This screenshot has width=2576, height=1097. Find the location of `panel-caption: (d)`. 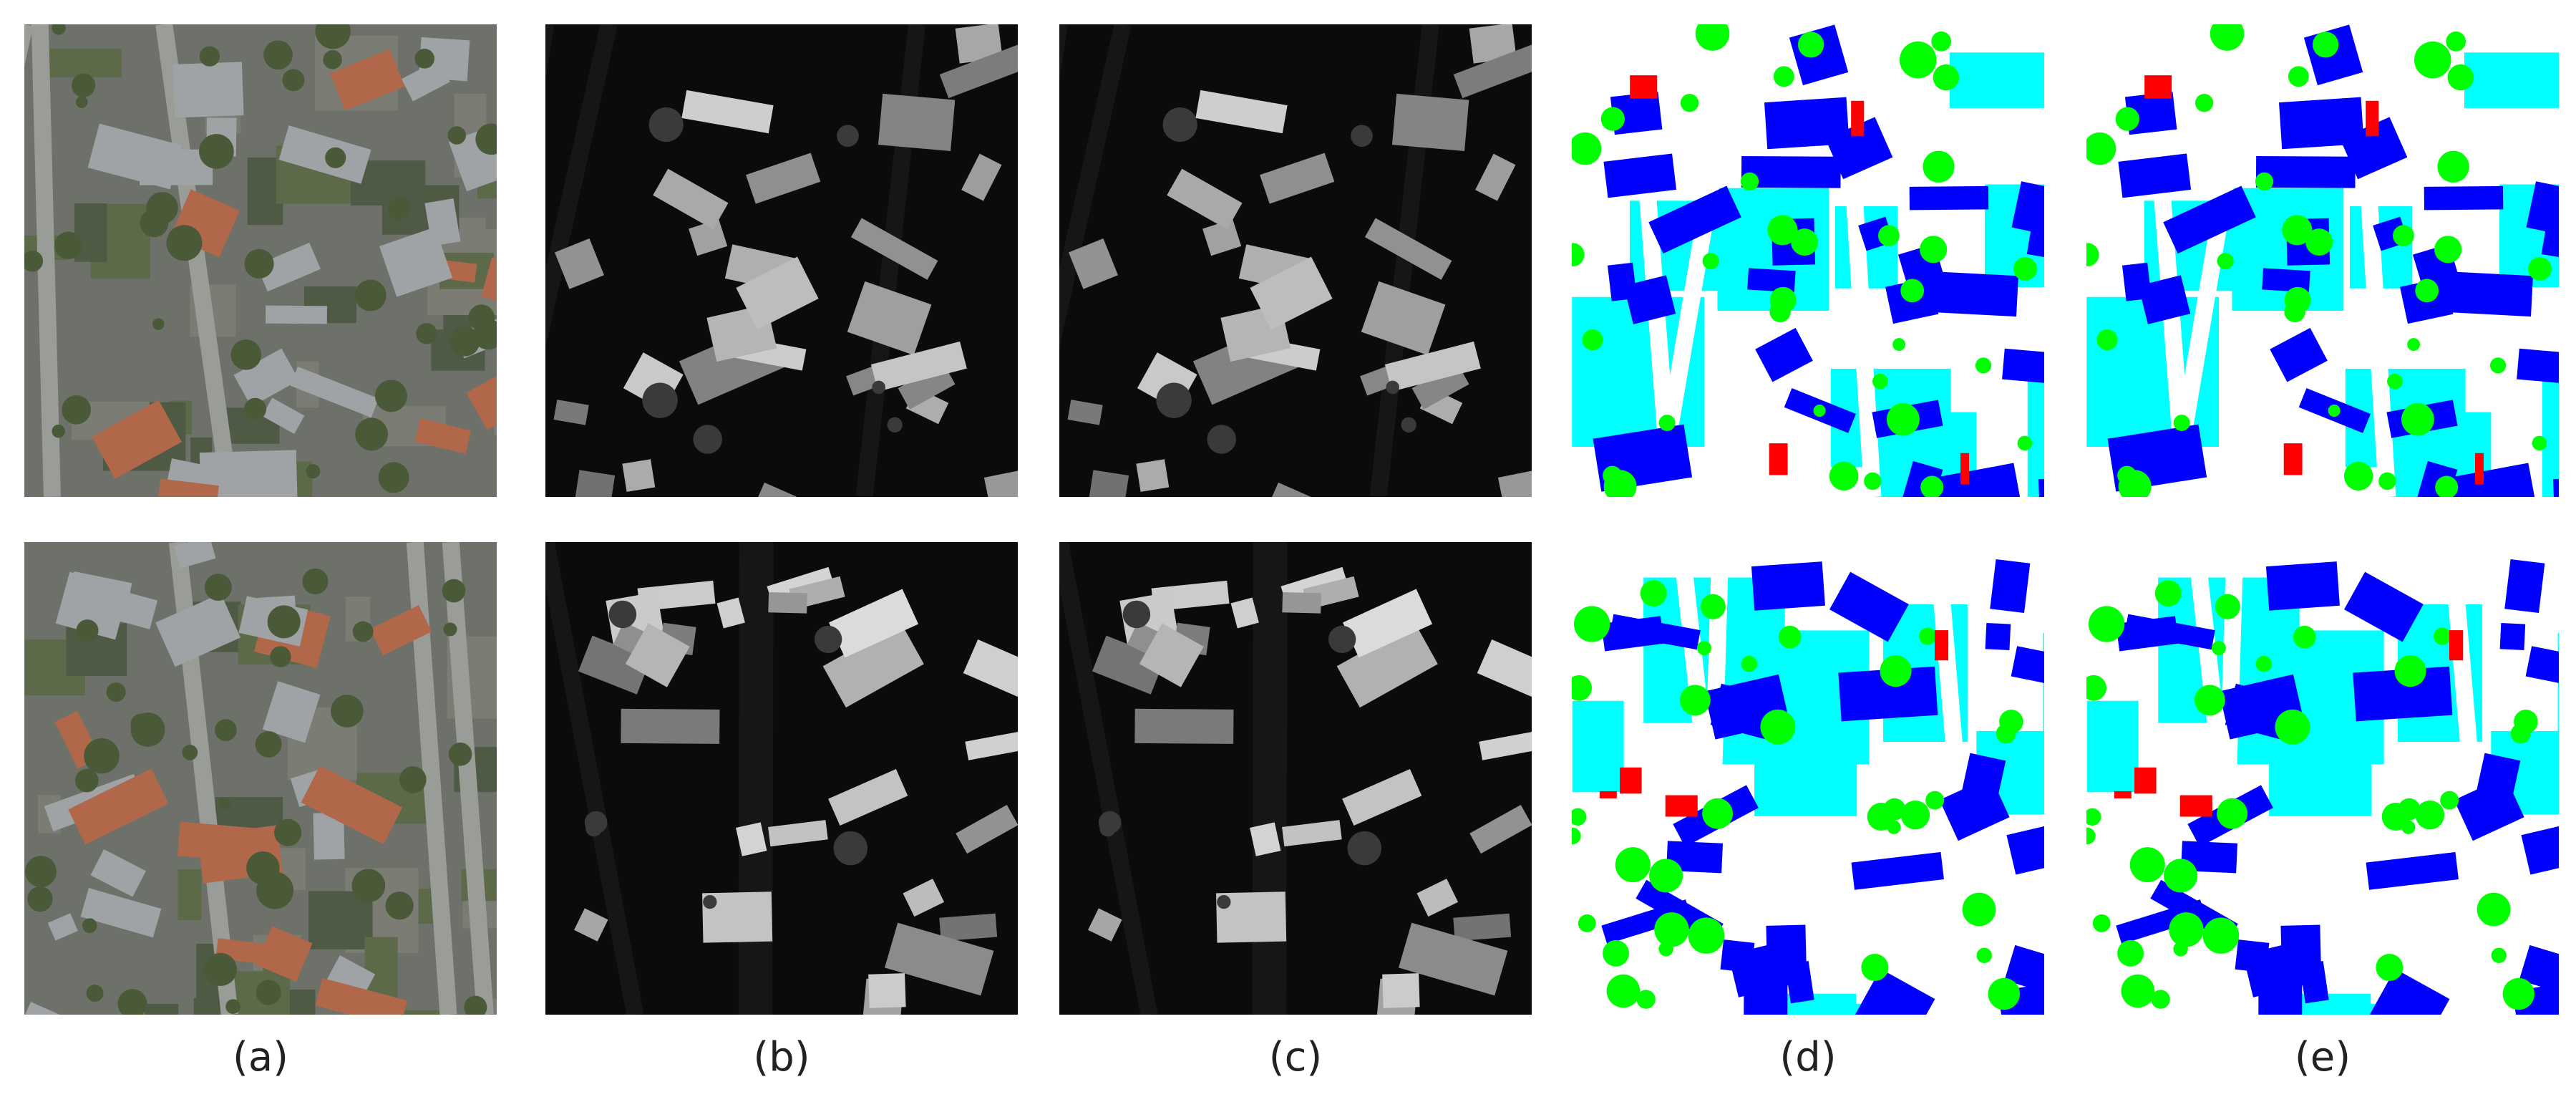

panel-caption: (d) is located at coordinates (1807, 1057).